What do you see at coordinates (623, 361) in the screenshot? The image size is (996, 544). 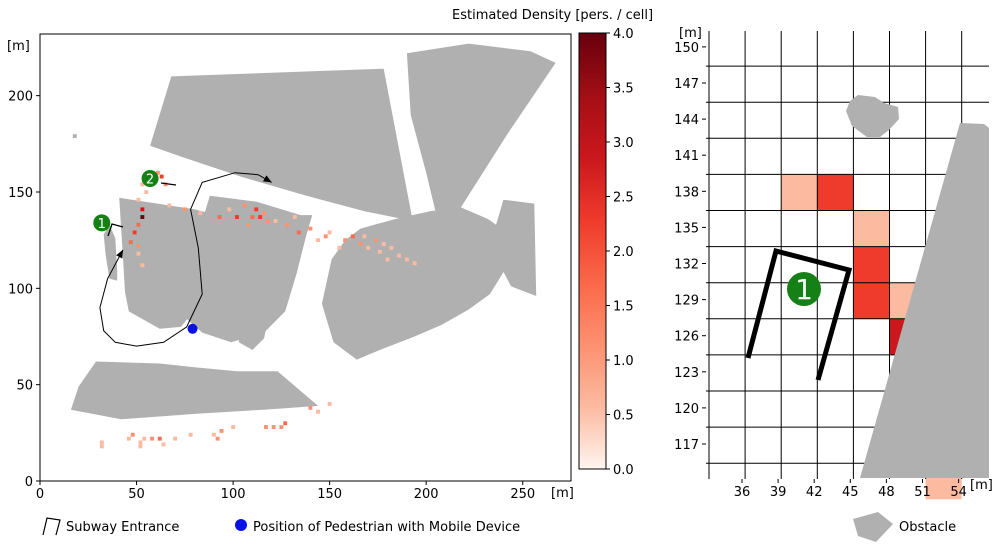 I see `colorbar-tick-label: 1.0` at bounding box center [623, 361].